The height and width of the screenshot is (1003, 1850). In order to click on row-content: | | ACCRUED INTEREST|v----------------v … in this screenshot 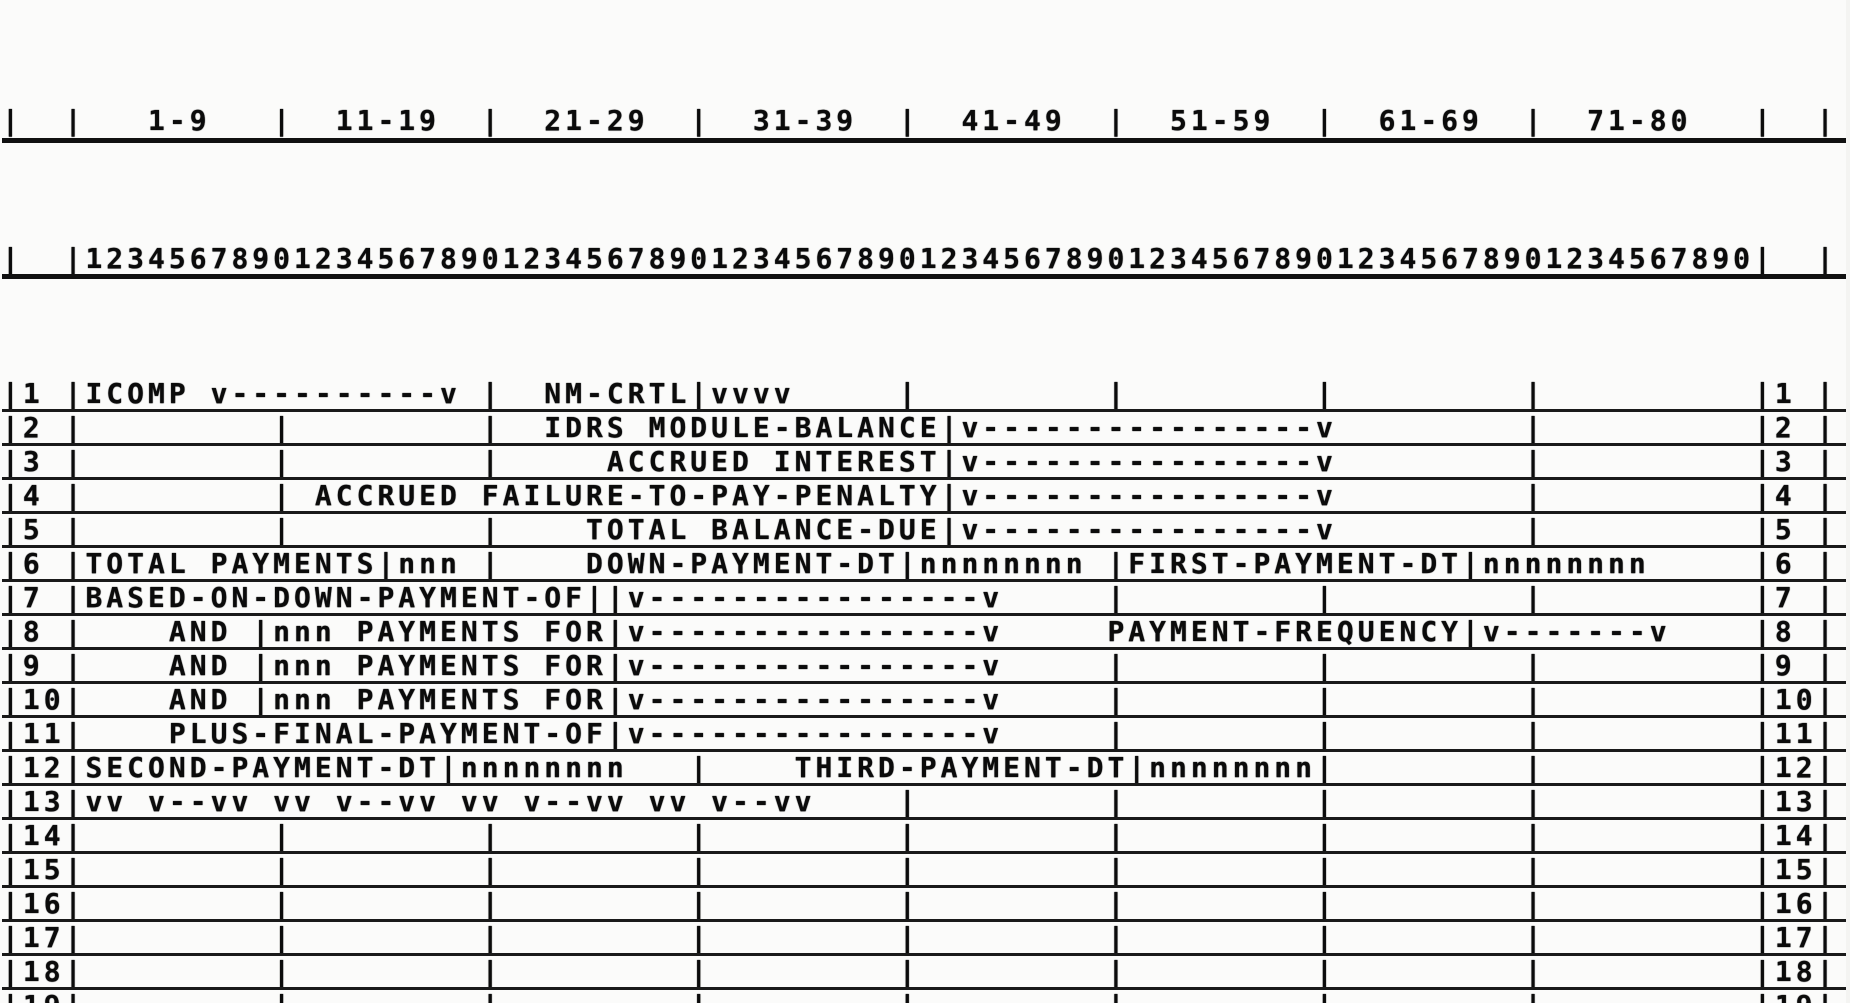, I will do `click(920, 462)`.